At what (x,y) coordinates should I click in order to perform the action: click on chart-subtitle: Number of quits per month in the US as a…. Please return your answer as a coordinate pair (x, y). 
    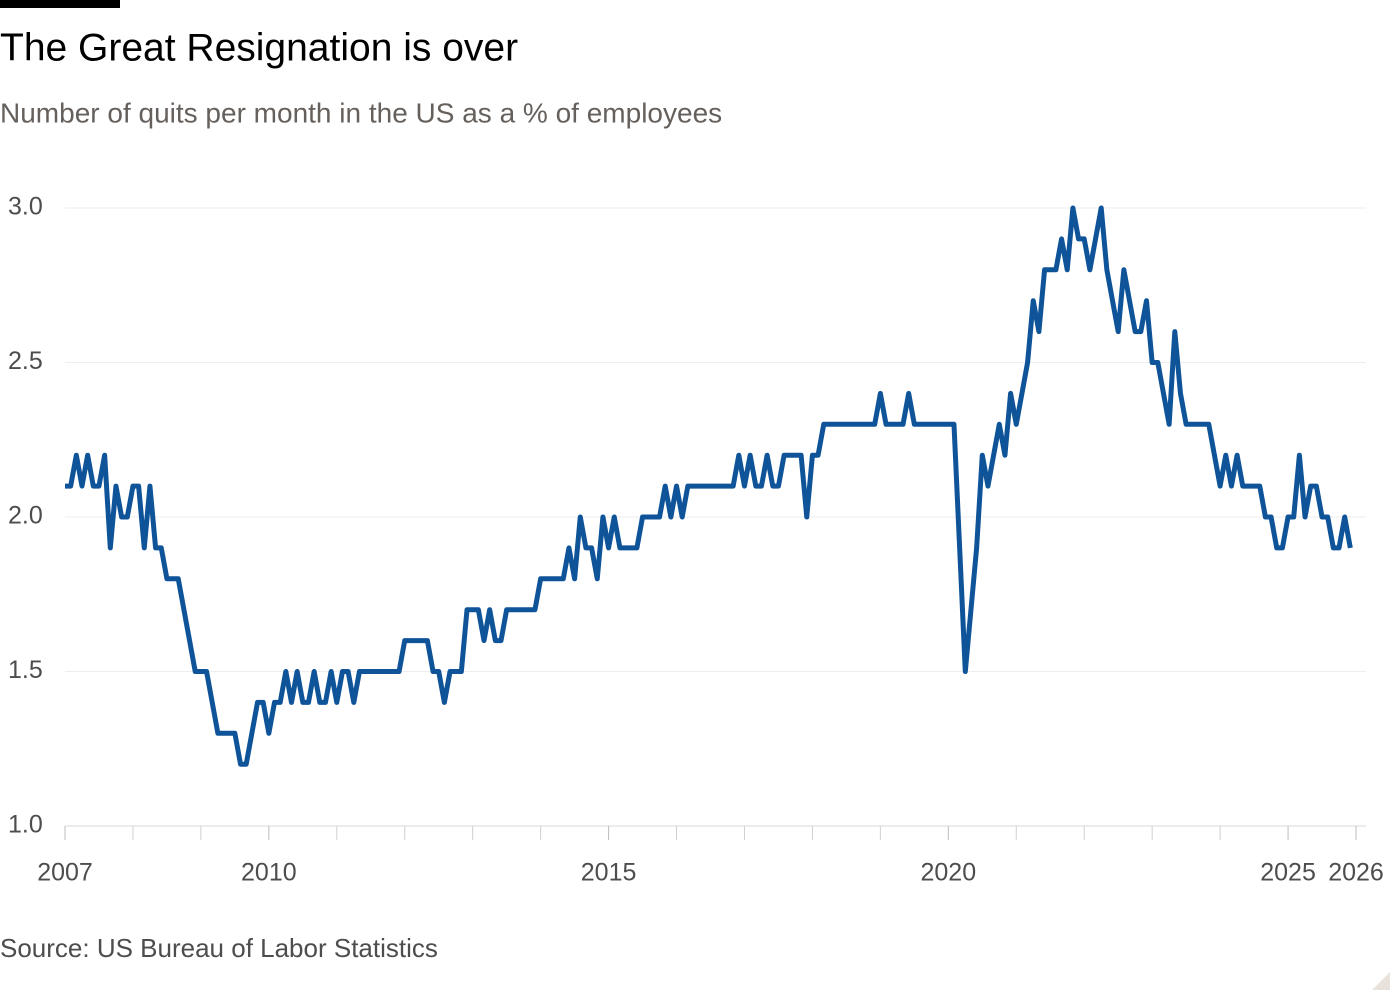
    Looking at the image, I should click on (361, 112).